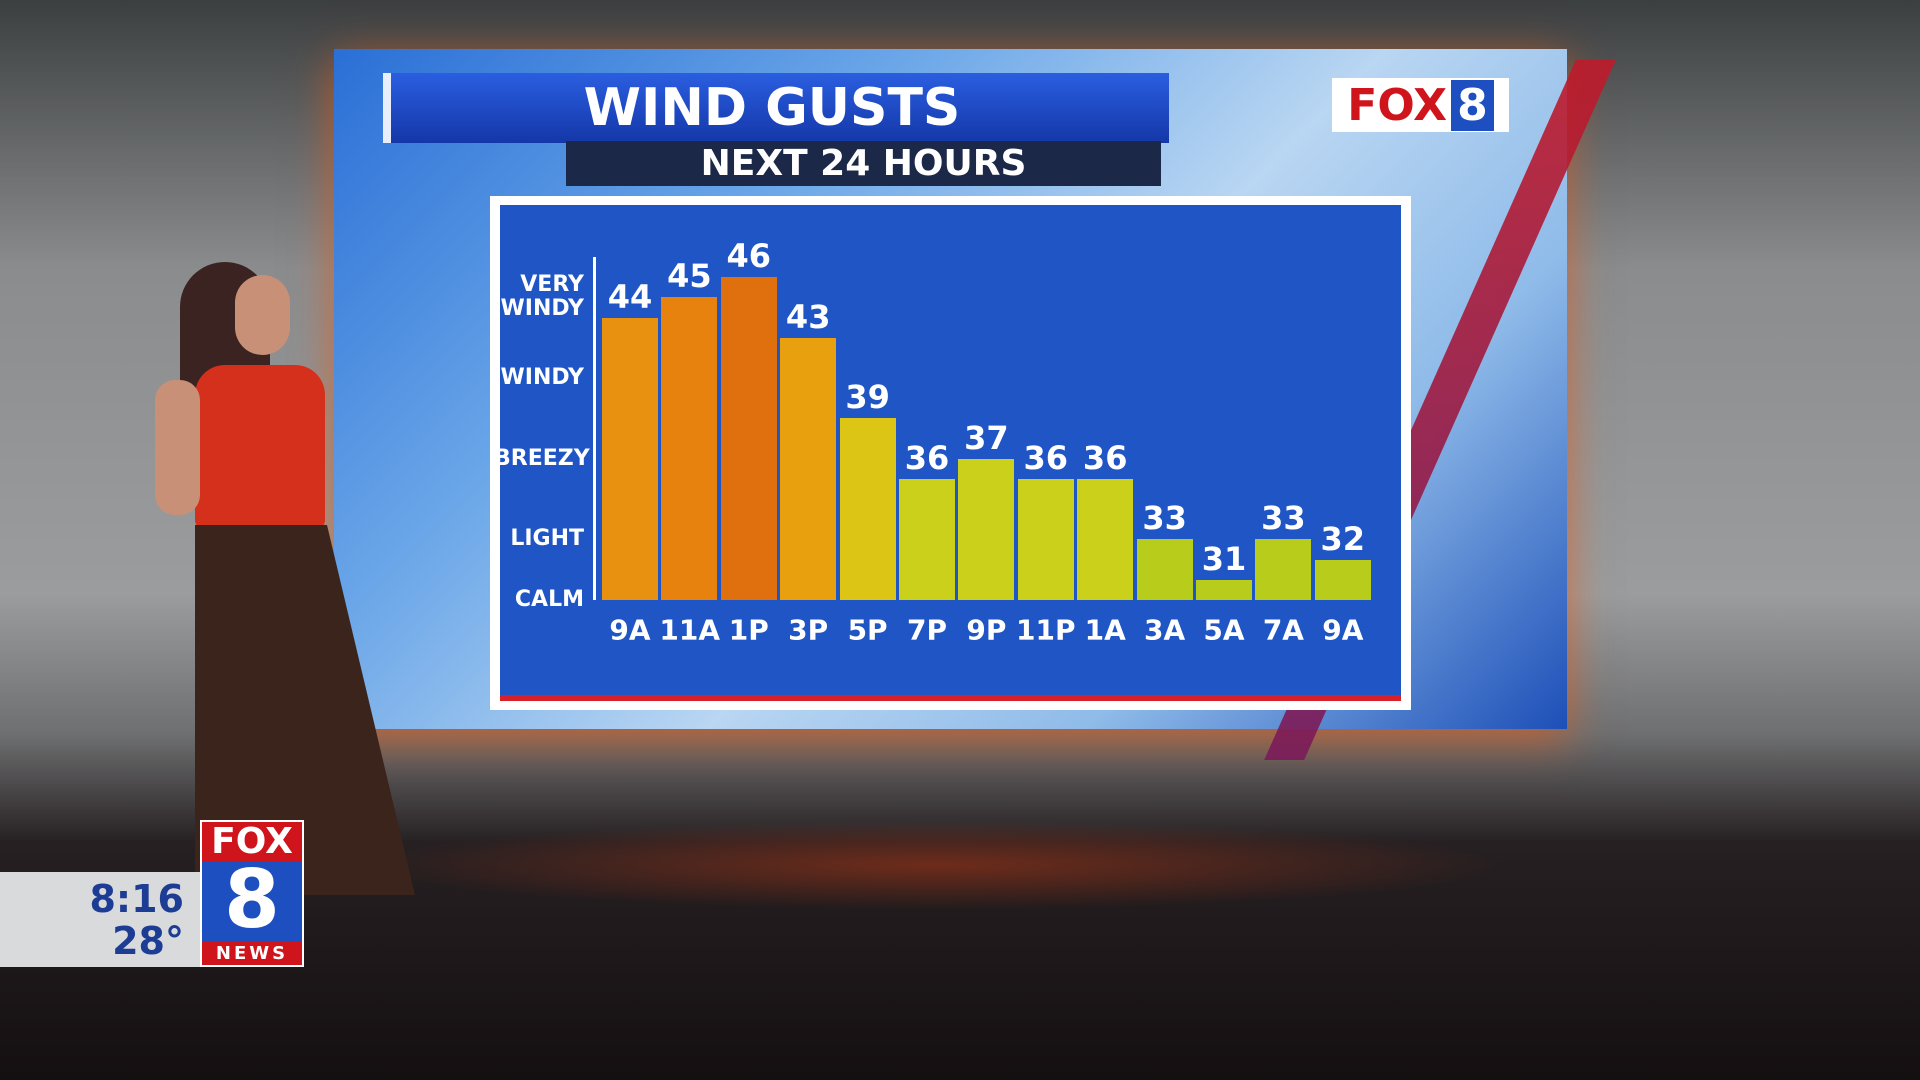 This screenshot has height=1080, width=1920. What do you see at coordinates (749, 256) in the screenshot?
I see `value-label: 46` at bounding box center [749, 256].